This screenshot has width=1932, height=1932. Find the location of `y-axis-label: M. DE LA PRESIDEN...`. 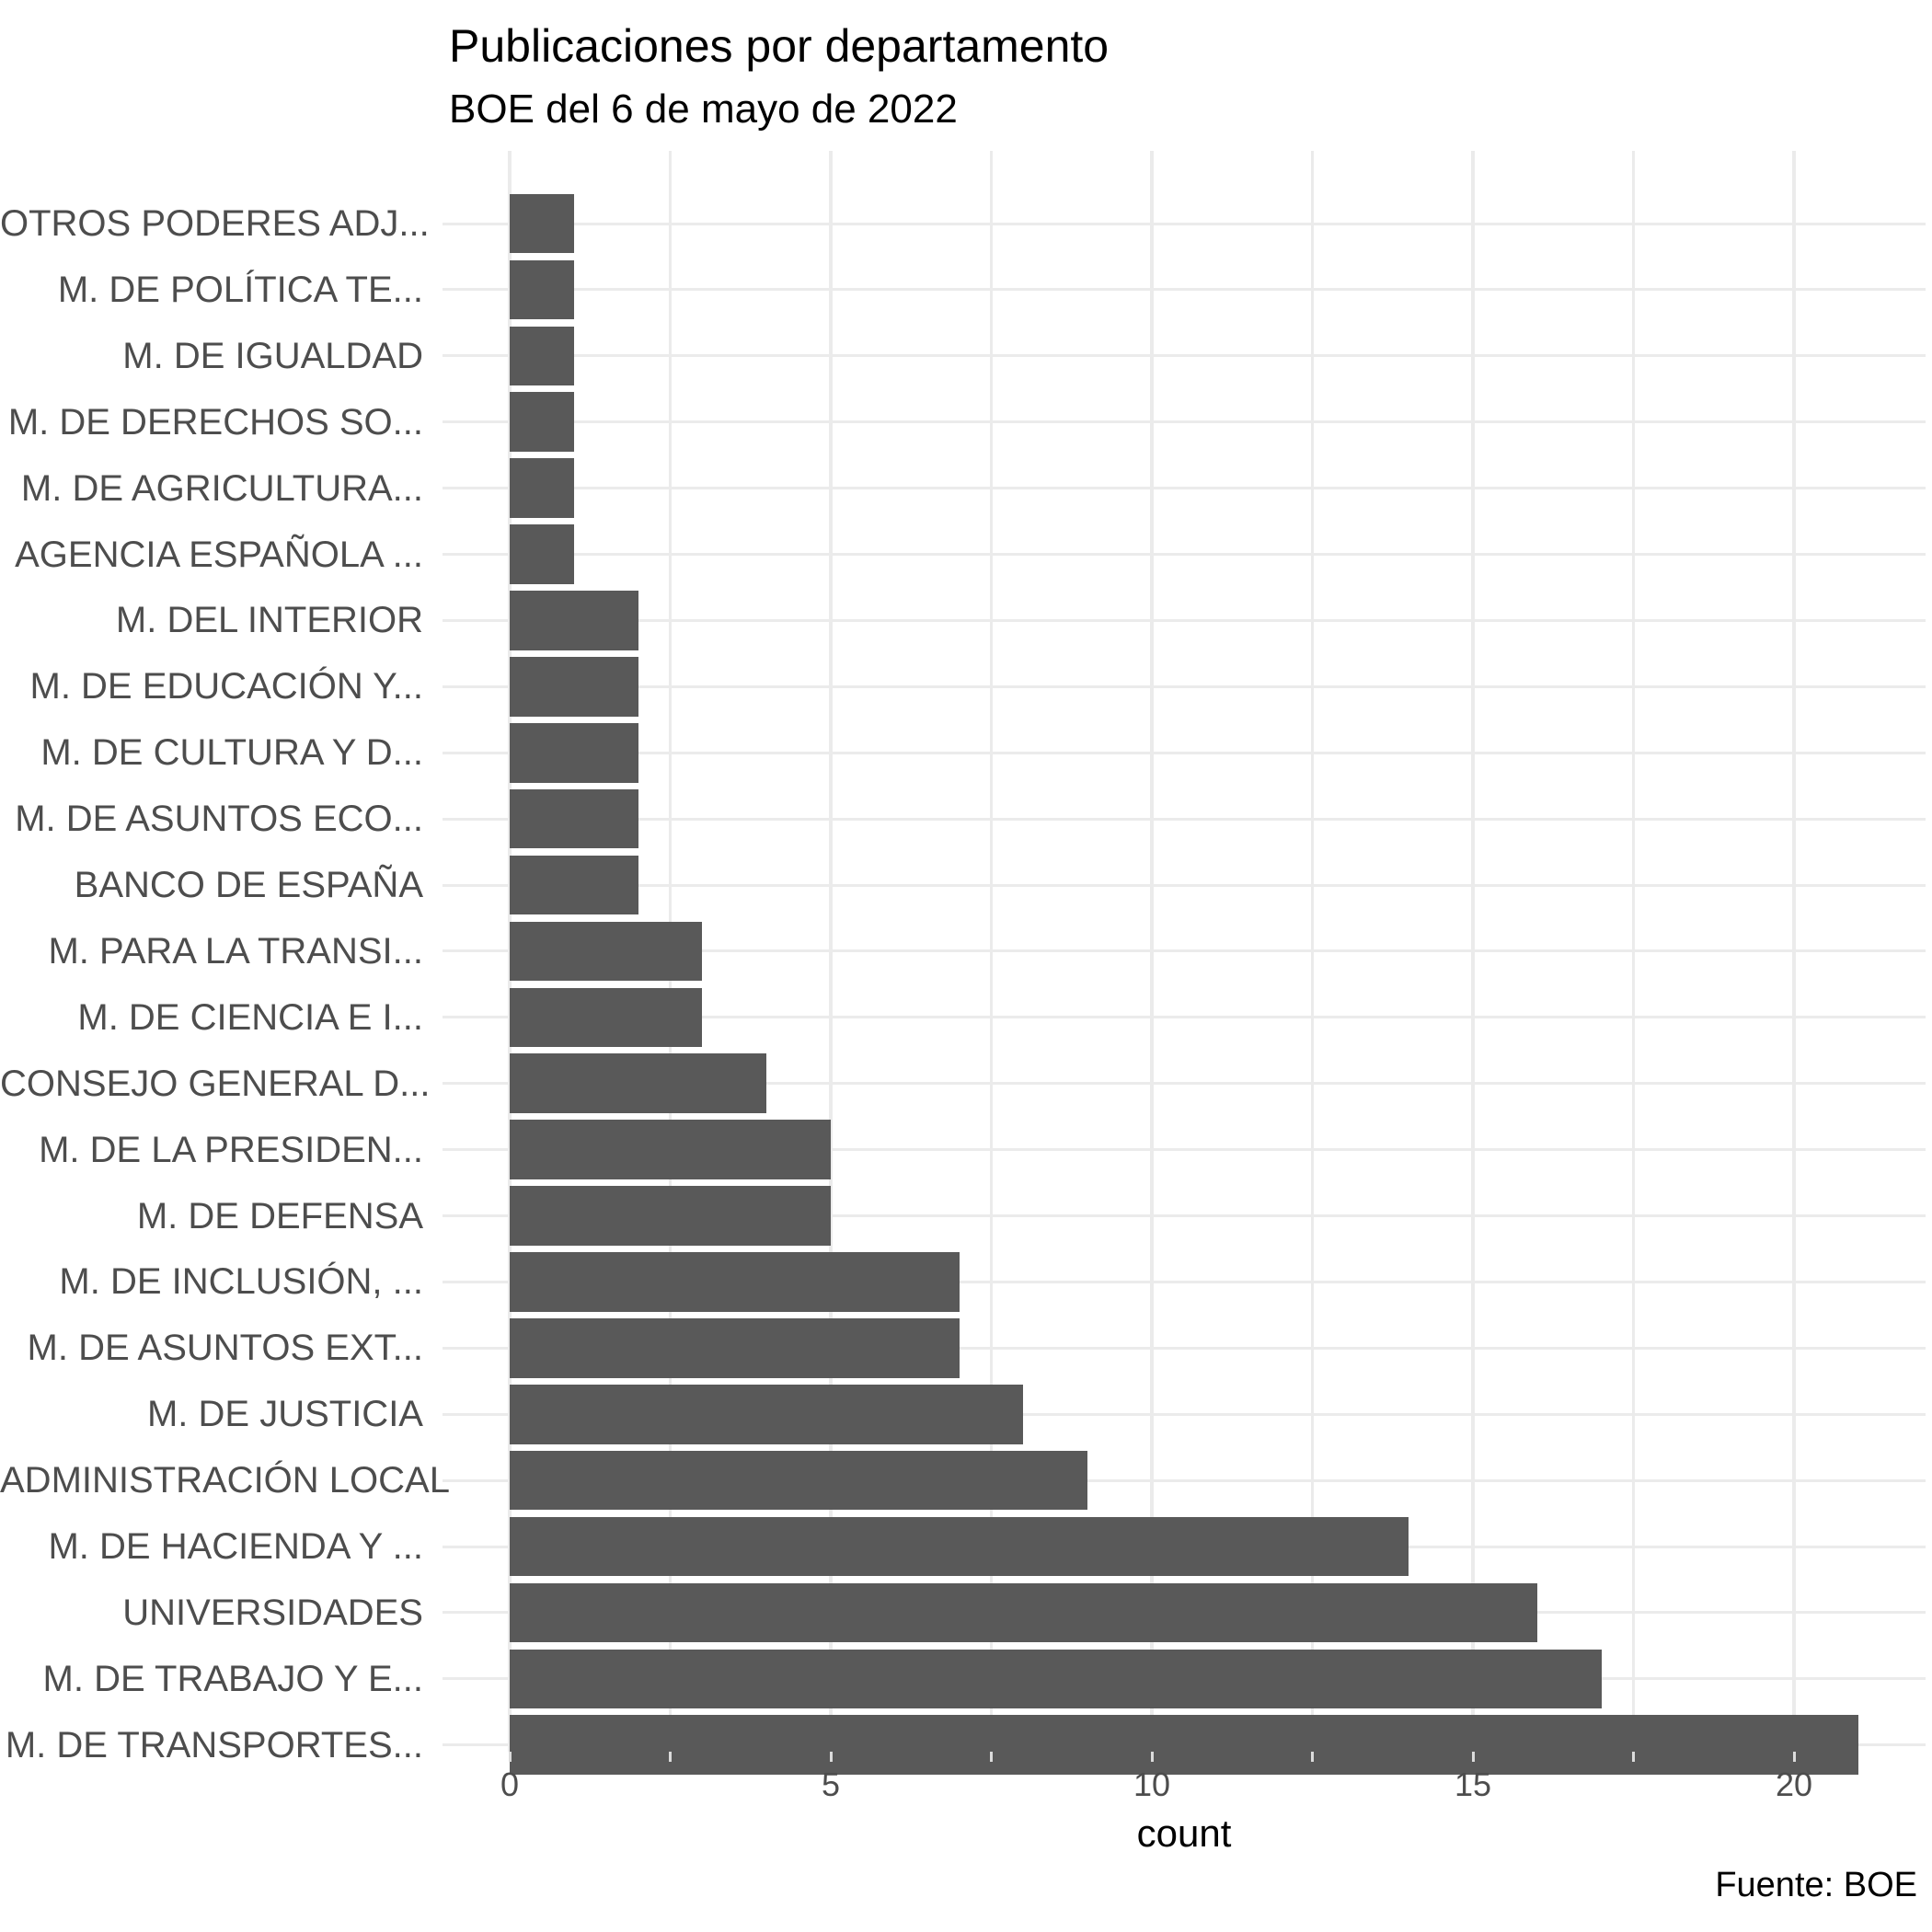

y-axis-label: M. DE LA PRESIDEN... is located at coordinates (231, 1149).